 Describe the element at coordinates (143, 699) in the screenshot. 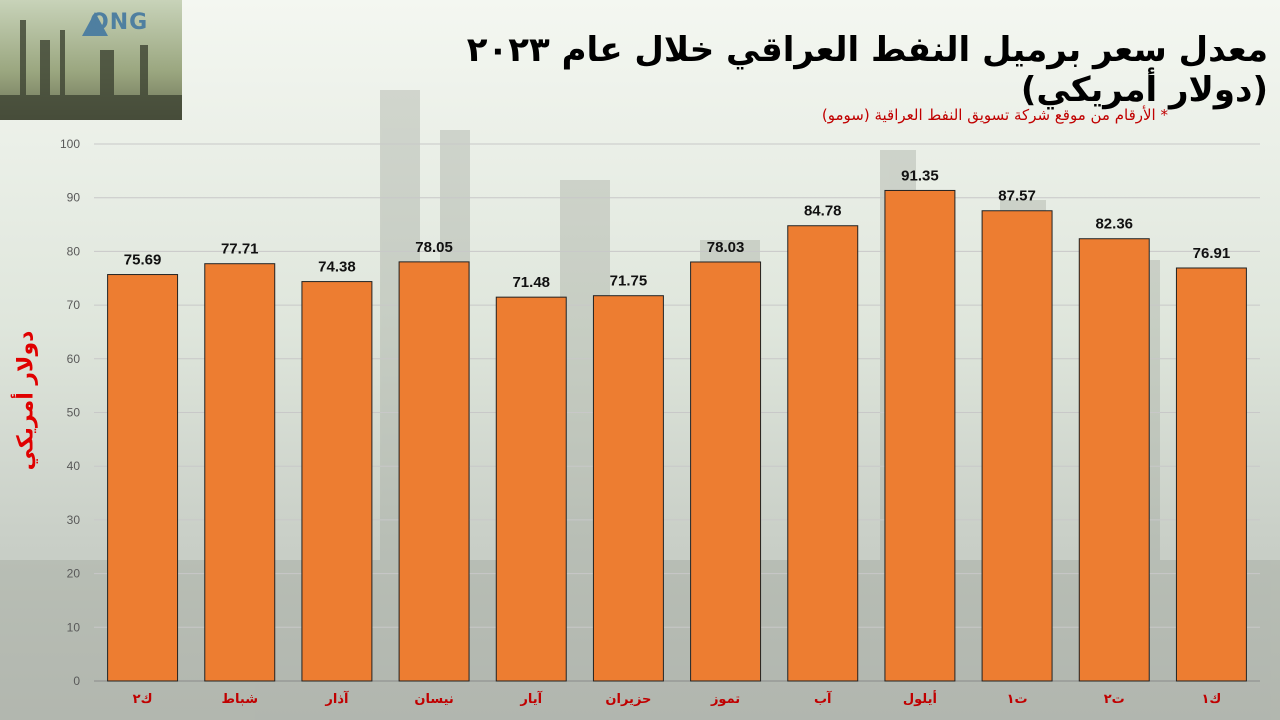

I see `x-tick-label: ك٢` at that location.